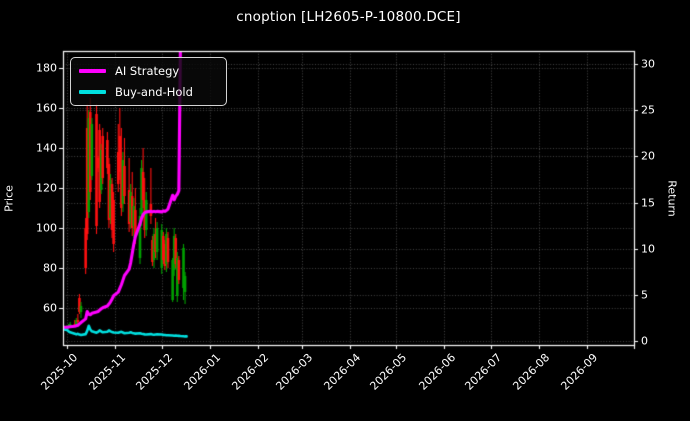 This screenshot has width=690, height=421. Describe the element at coordinates (46, 68) in the screenshot. I see `price-tick-label: 180` at that location.